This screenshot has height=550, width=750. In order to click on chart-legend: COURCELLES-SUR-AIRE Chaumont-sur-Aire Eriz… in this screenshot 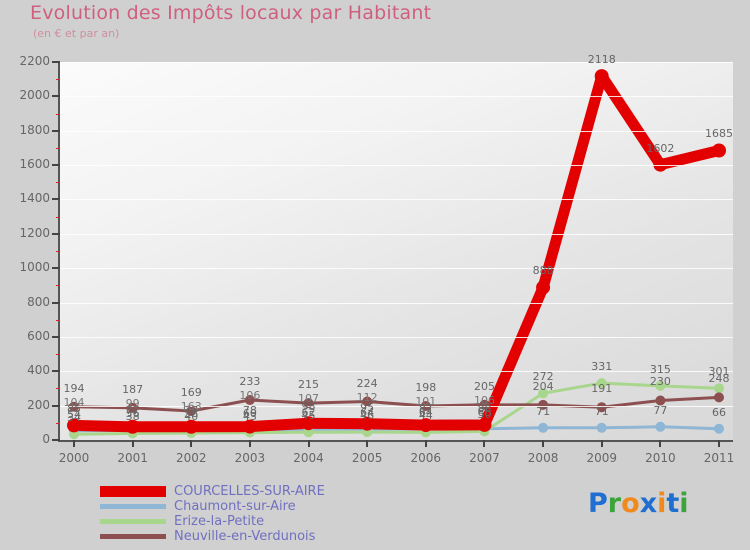, I will do `click(212, 514)`.